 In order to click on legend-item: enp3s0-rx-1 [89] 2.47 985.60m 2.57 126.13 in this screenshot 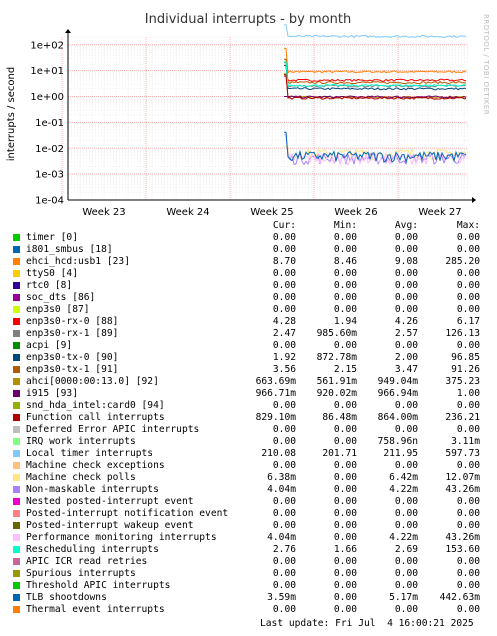, I will do `click(248, 334)`.